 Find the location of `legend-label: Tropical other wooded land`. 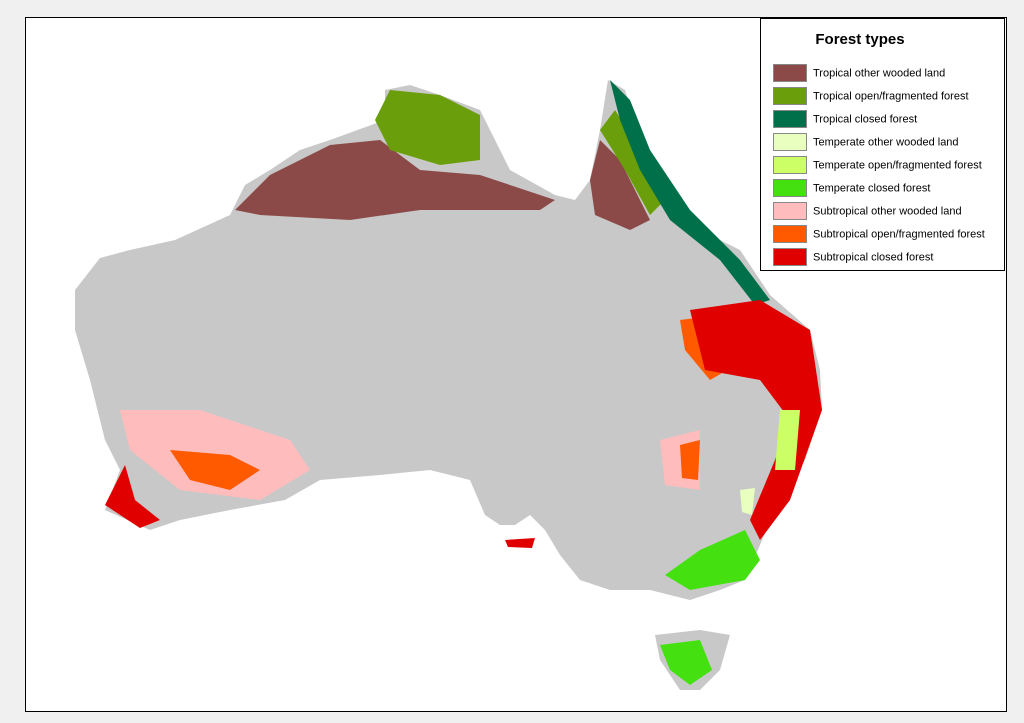

legend-label: Tropical other wooded land is located at coordinates (879, 73).